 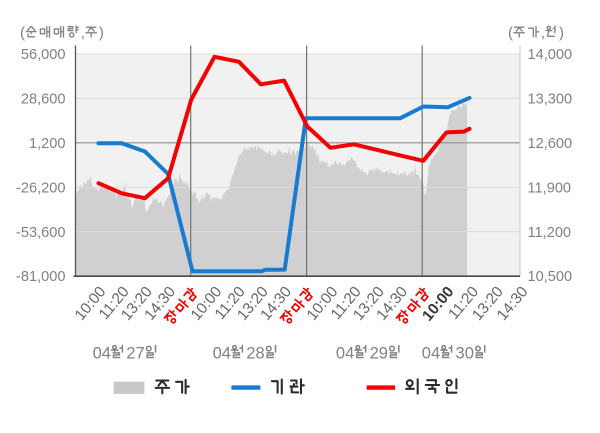 I want to click on svg-text: 1,200, so click(x=47, y=144).